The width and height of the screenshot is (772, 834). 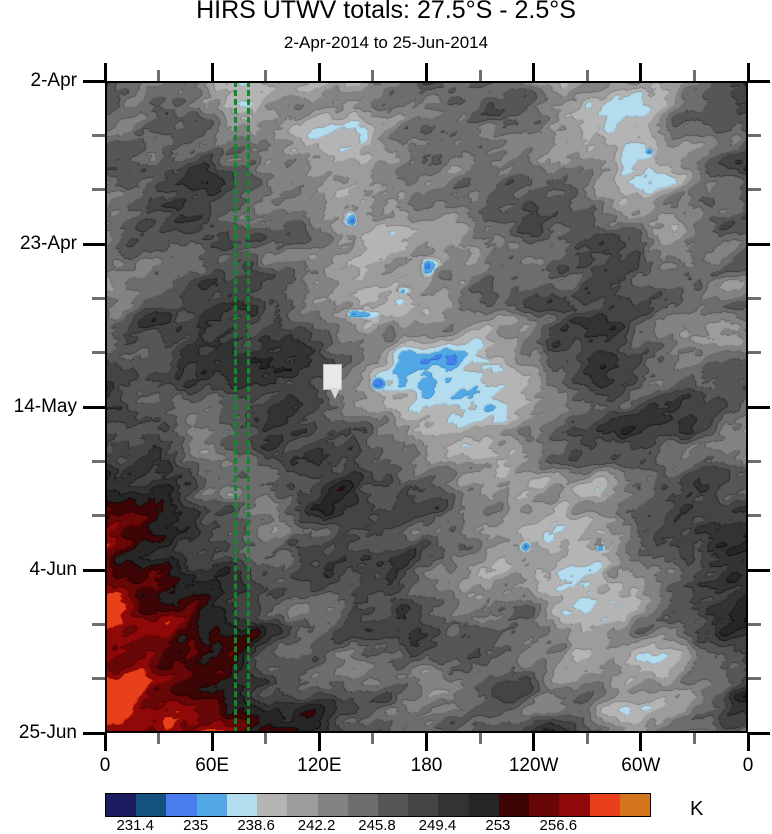 I want to click on x-axis-tick-label: 180, so click(x=426, y=765).